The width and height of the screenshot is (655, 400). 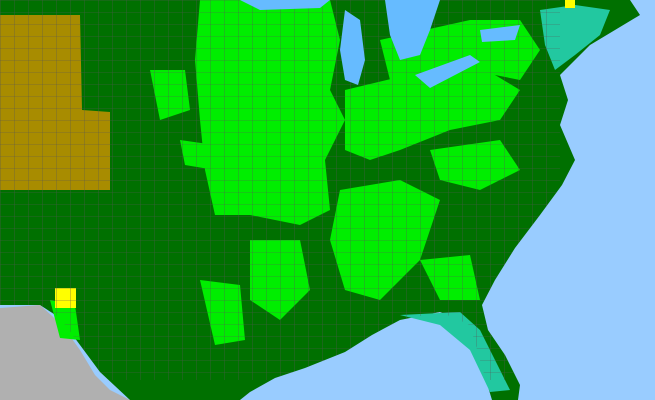 I want to click on lake-superior, so click(x=285, y=5).